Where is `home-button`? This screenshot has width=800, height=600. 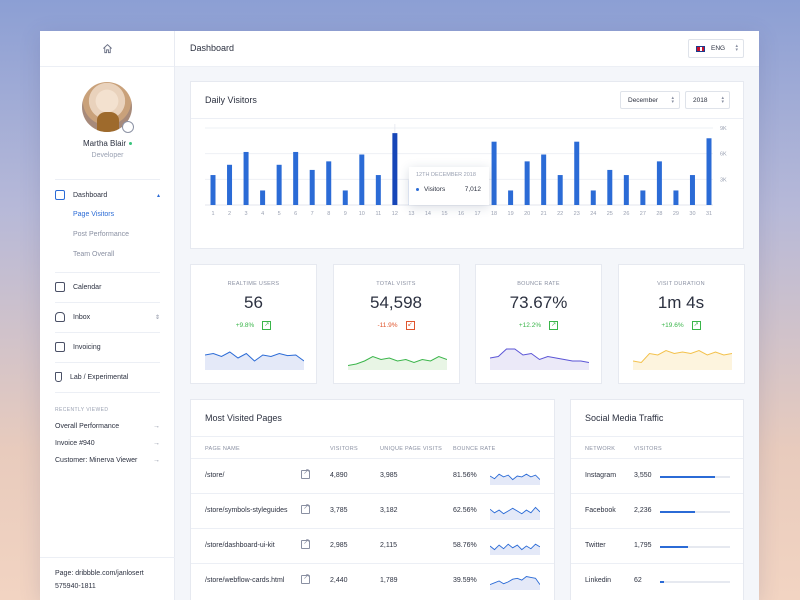
home-button is located at coordinates (107, 49).